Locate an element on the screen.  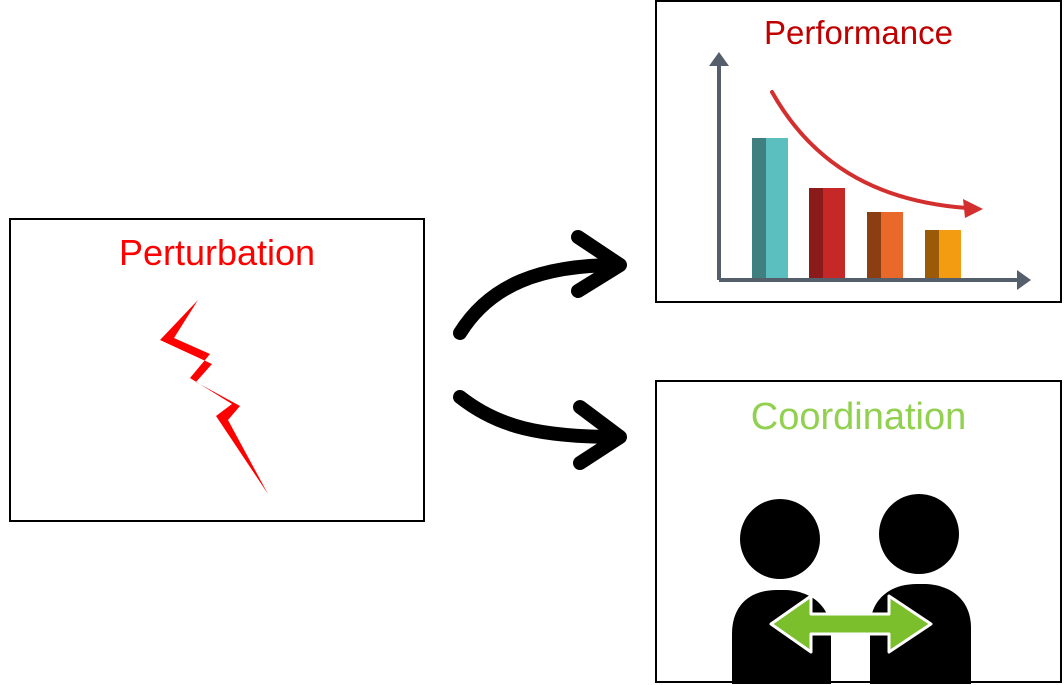
curved-arrow-down-icon is located at coordinates (540, 430).